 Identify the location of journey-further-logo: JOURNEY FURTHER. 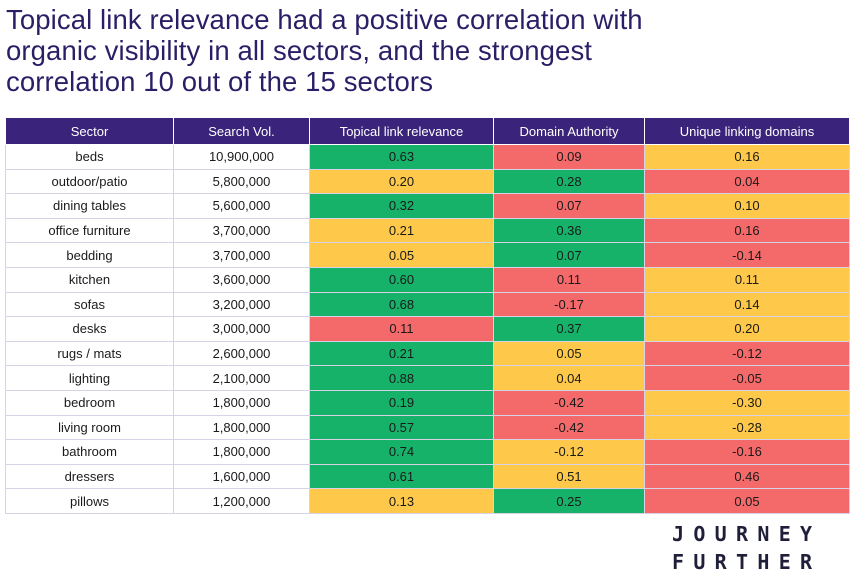
(760, 548).